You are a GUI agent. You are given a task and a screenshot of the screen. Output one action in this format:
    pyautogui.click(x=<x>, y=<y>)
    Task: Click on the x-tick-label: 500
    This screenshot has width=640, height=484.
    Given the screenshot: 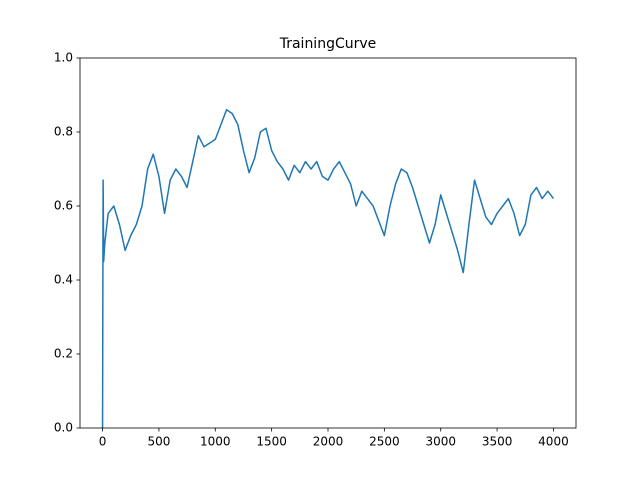 What is the action you would take?
    pyautogui.click(x=158, y=442)
    